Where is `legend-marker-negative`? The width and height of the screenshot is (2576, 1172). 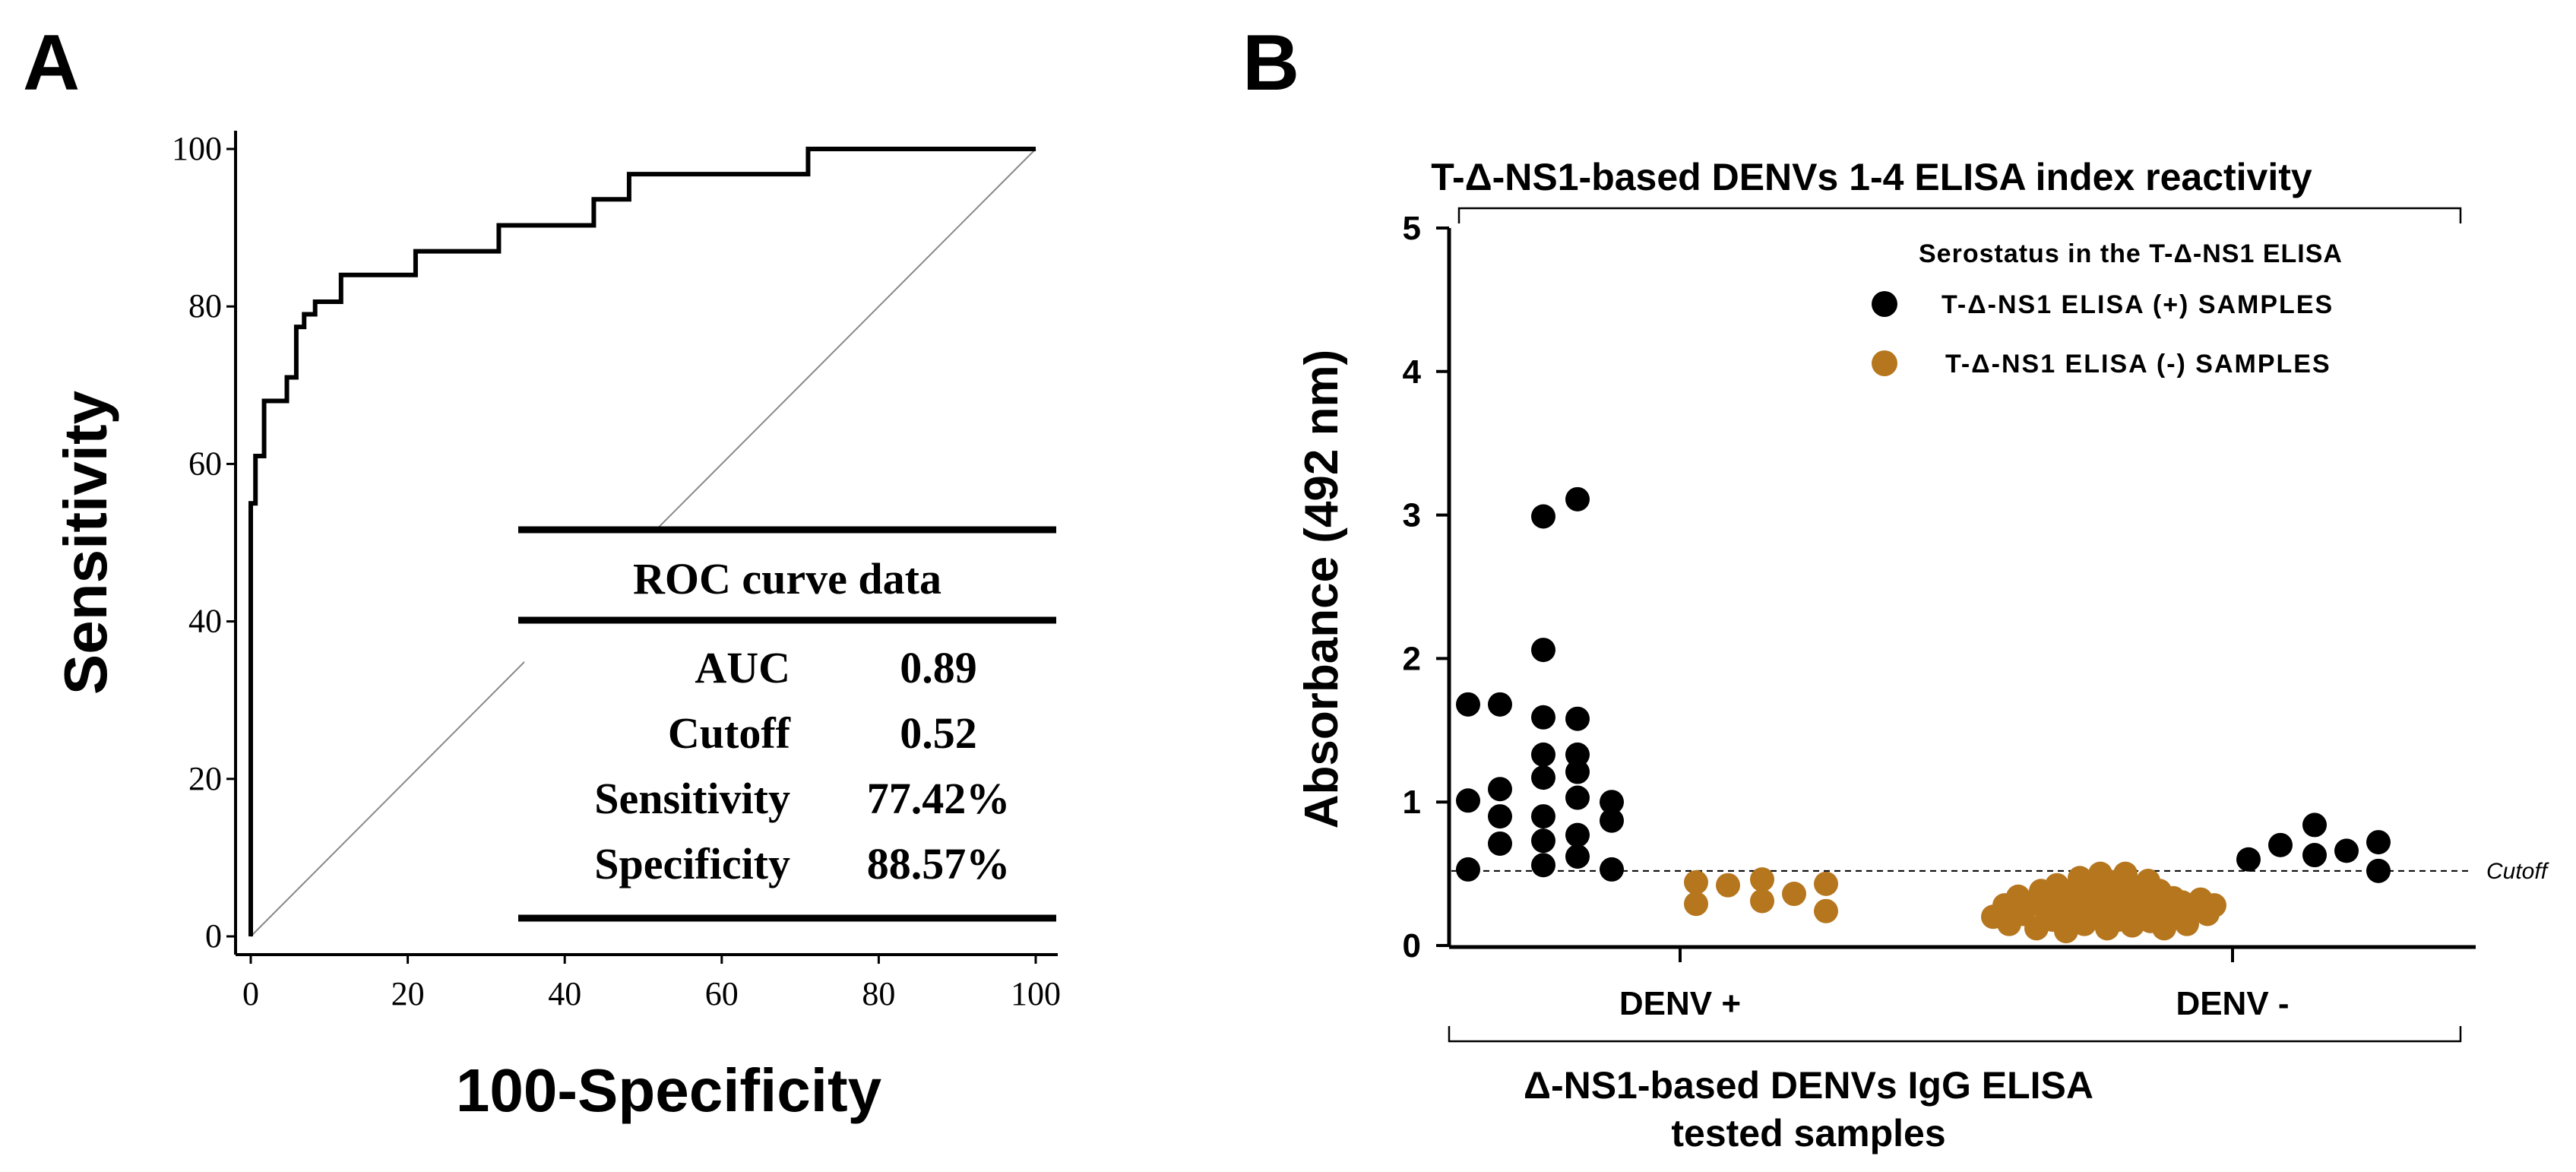
legend-marker-negative is located at coordinates (1885, 363).